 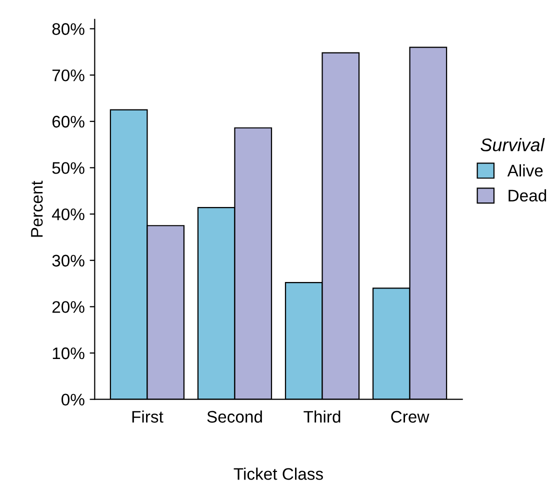 What do you see at coordinates (410, 416) in the screenshot?
I see `x-tick-label: Crew` at bounding box center [410, 416].